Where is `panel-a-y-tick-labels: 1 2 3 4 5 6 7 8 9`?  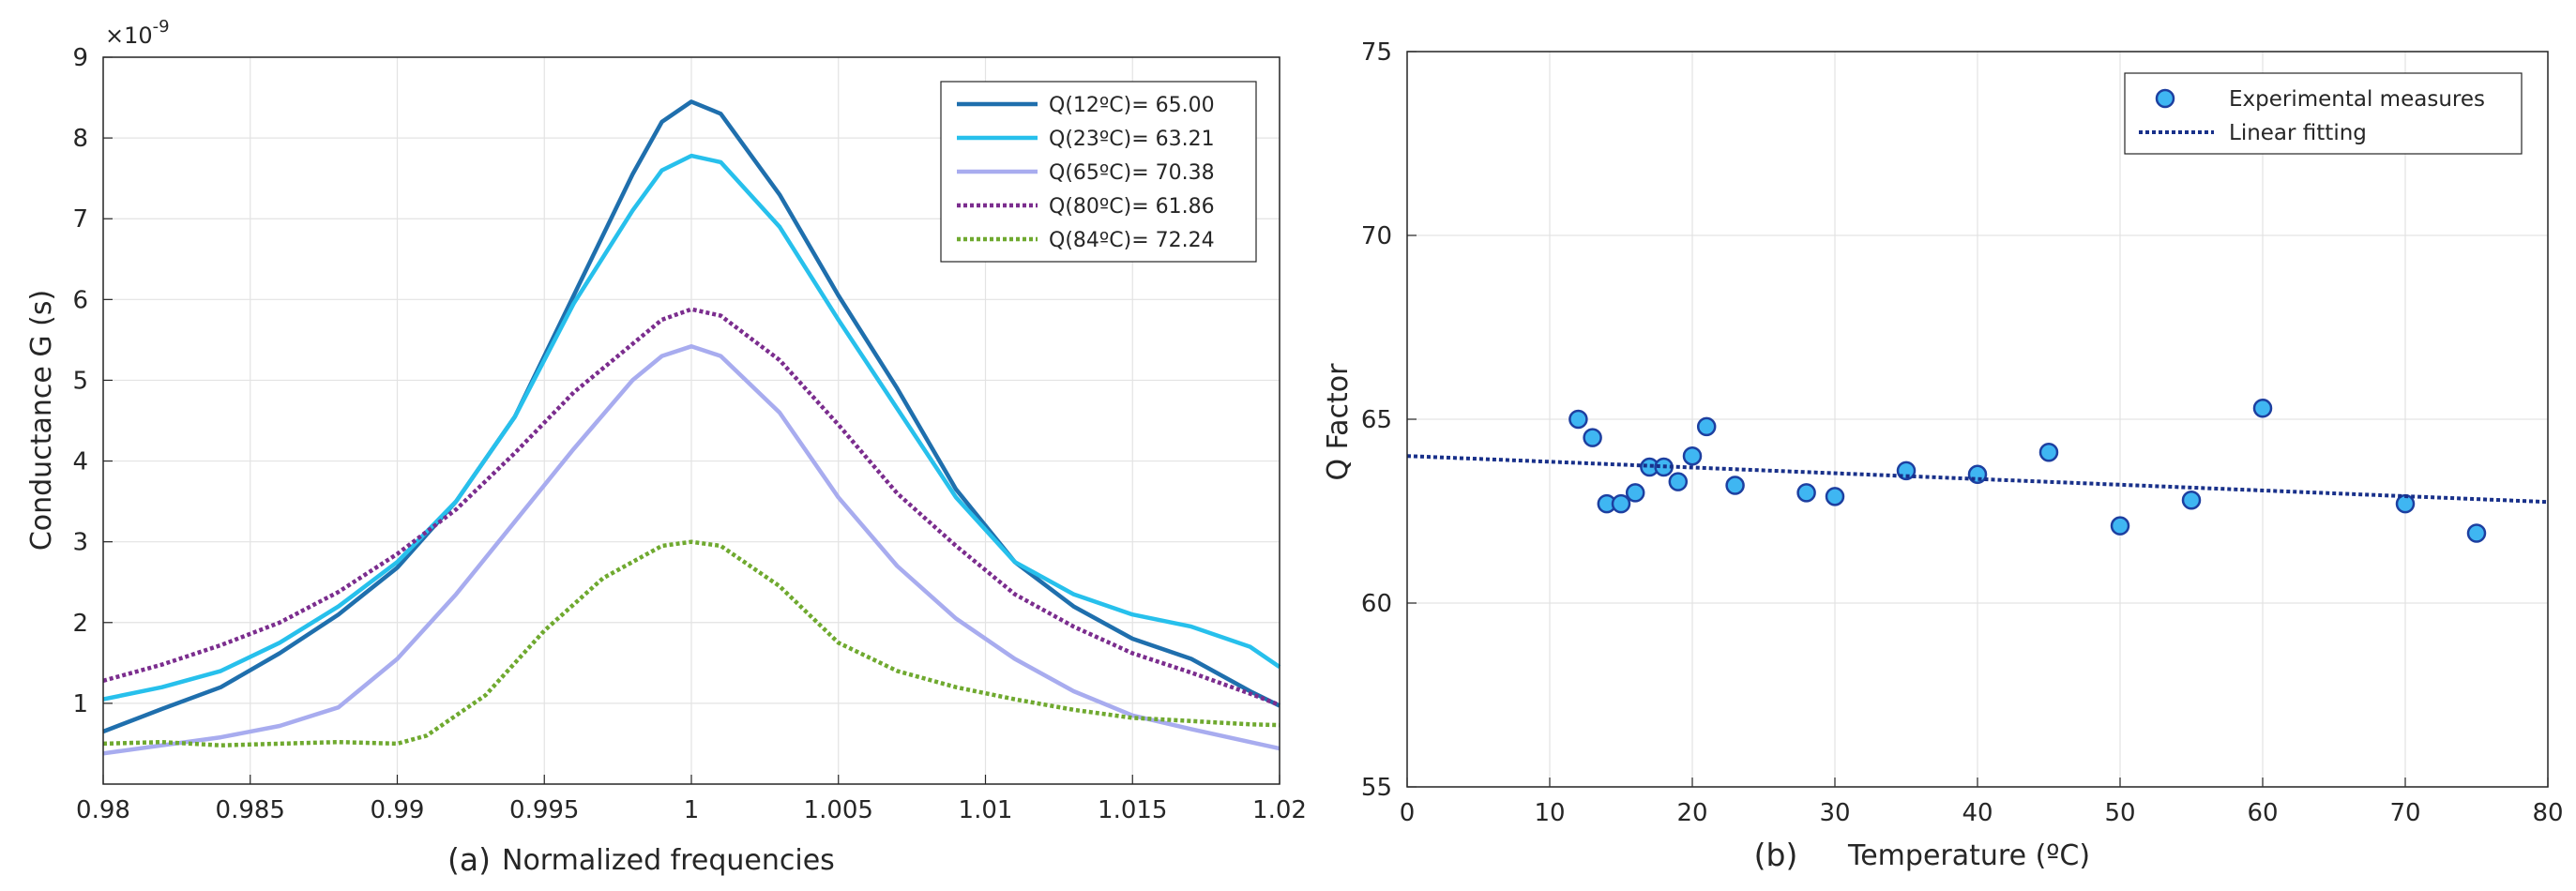
panel-a-y-tick-labels: 1 2 3 4 5 6 7 8 9 is located at coordinates (80, 381).